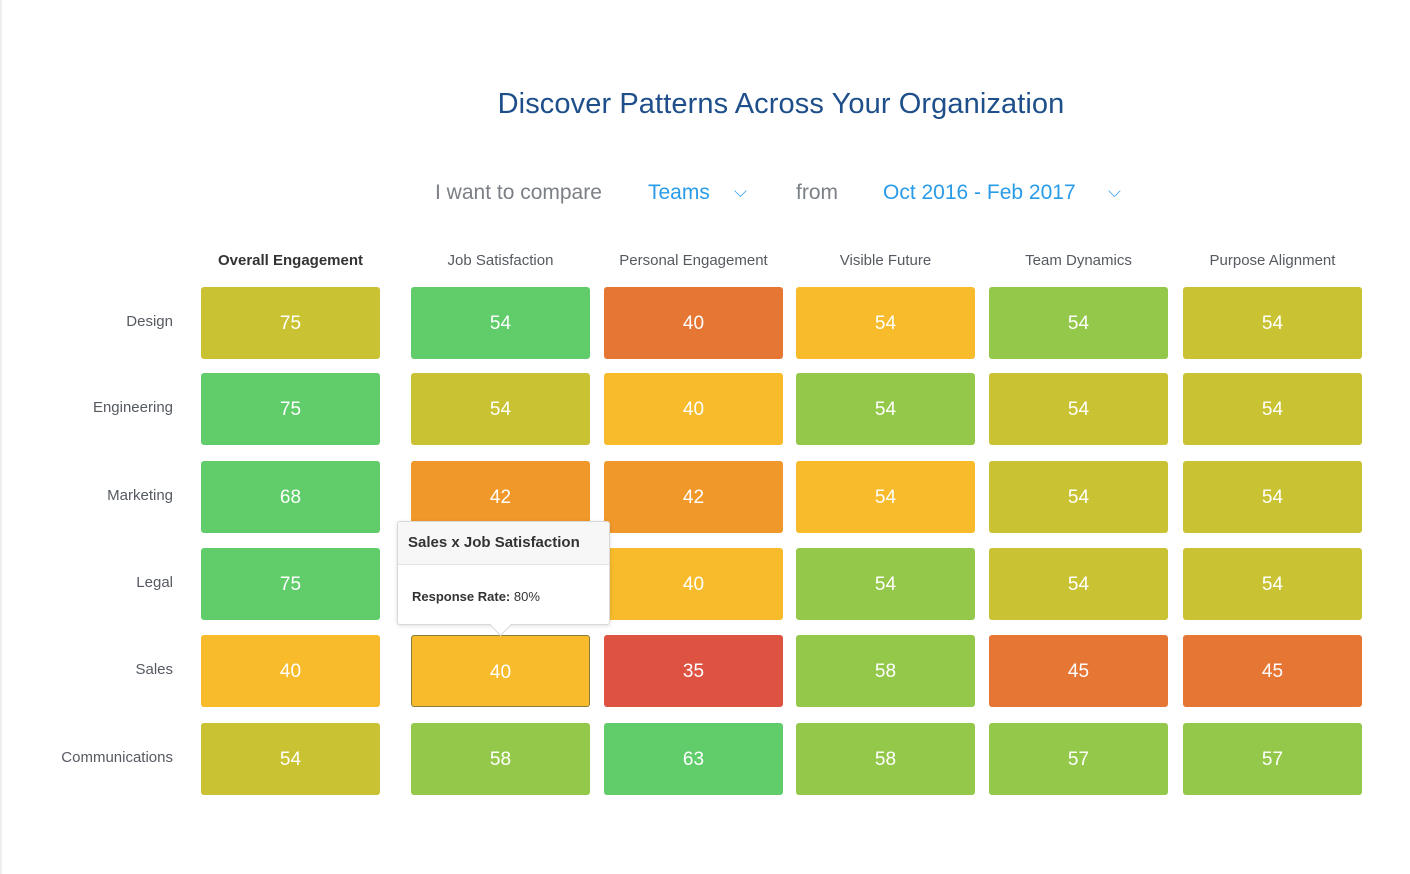 The height and width of the screenshot is (874, 1410). Describe the element at coordinates (693, 759) in the screenshot. I see `heatmap-cell: 63` at that location.